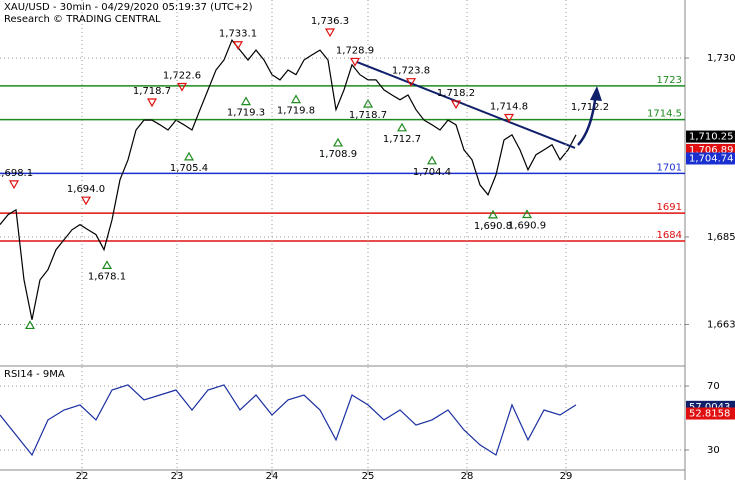  What do you see at coordinates (355, 50) in the screenshot?
I see `high-label: 1,728.9` at bounding box center [355, 50].